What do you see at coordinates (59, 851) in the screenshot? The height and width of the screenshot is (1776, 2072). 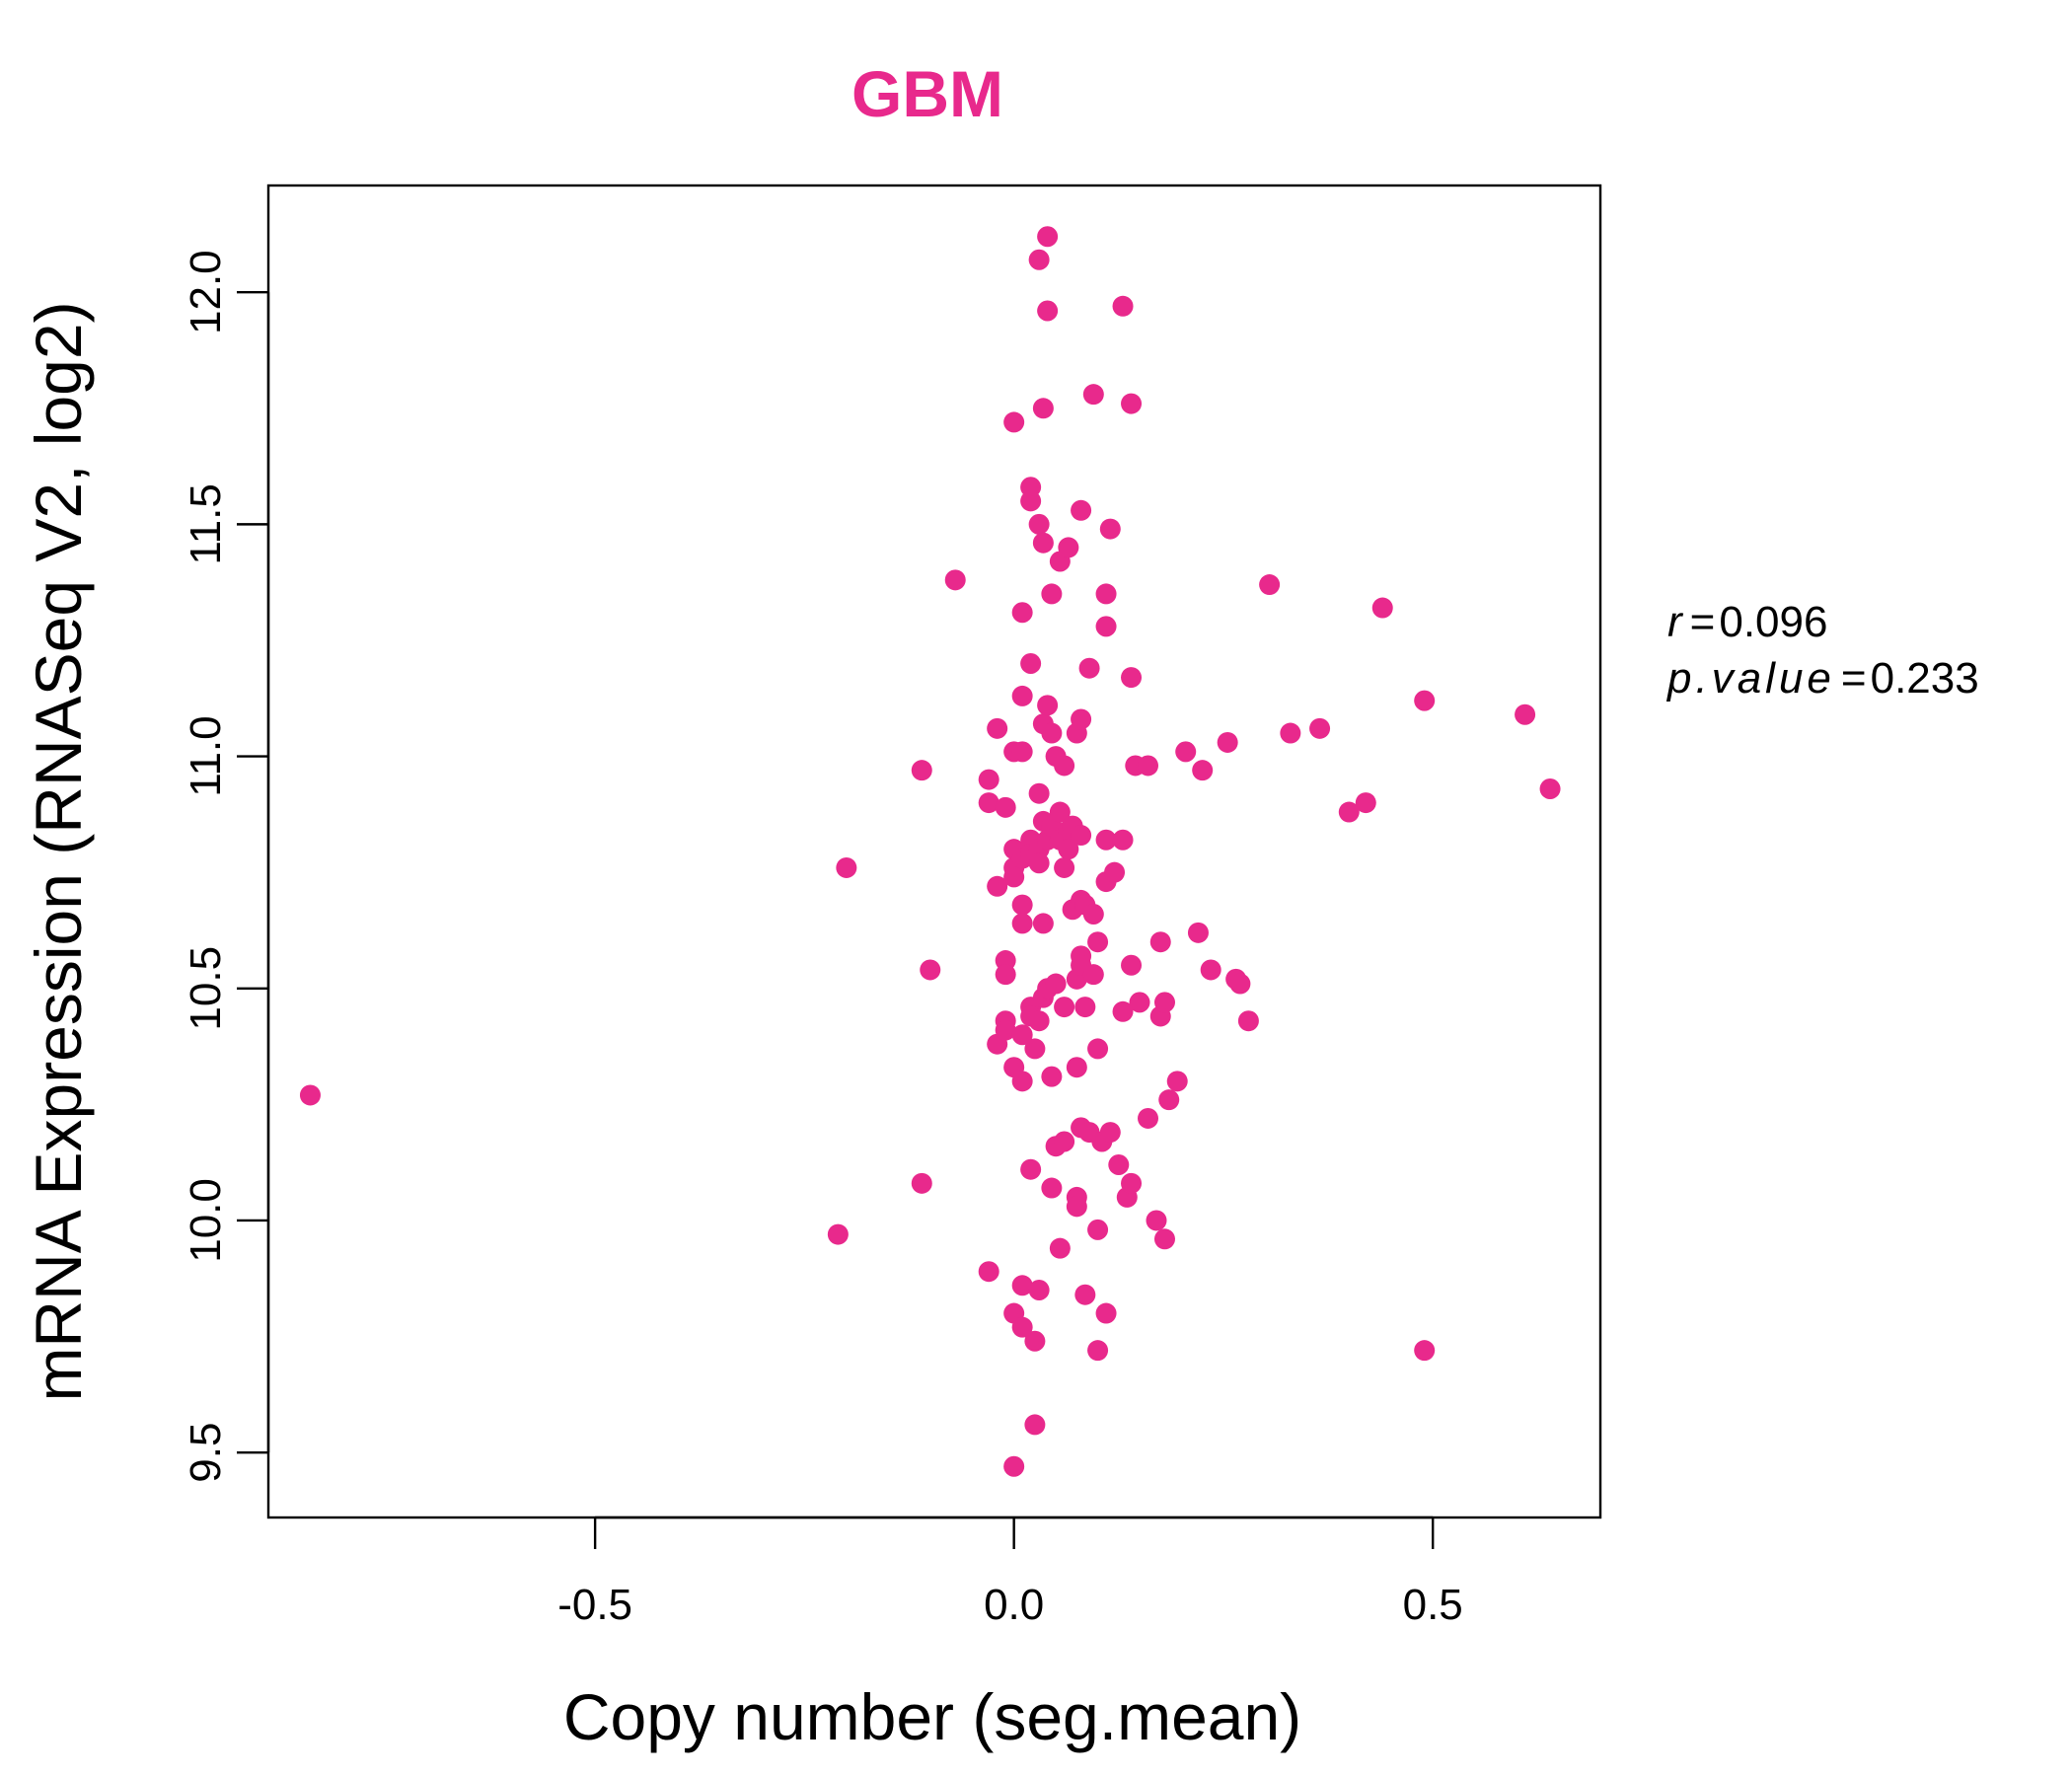 I see `y-axis-title: mRNA Expression (RNASeq V2, log2)` at bounding box center [59, 851].